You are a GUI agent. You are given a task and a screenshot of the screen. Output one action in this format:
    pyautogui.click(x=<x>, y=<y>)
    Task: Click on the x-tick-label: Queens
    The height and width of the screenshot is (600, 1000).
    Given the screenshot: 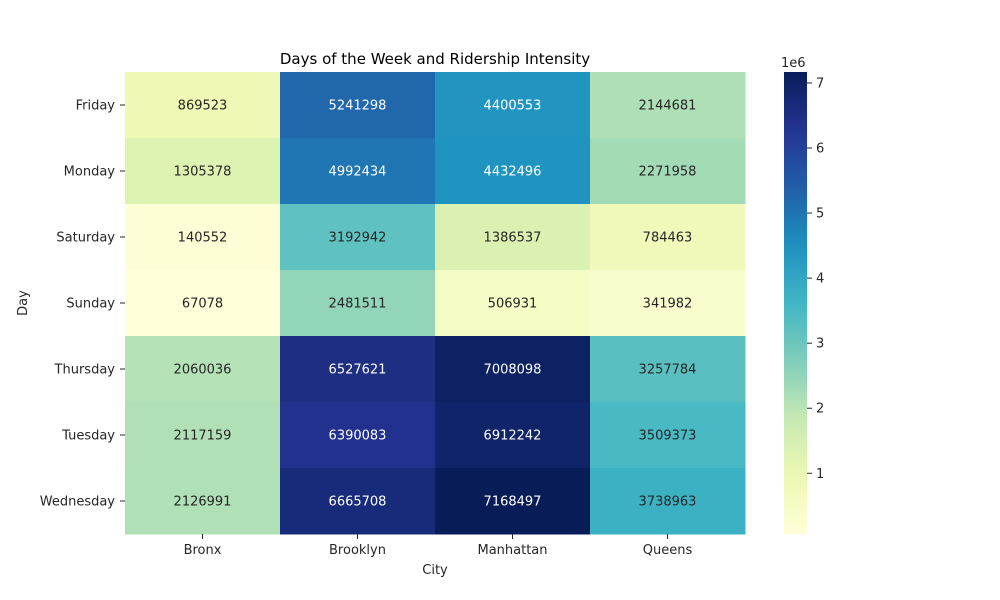 What is the action you would take?
    pyautogui.click(x=668, y=550)
    